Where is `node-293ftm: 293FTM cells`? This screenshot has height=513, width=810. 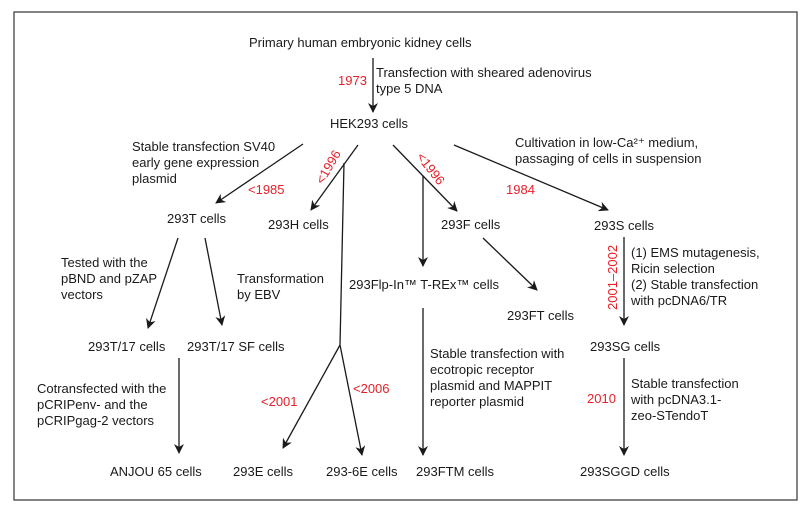
node-293ftm: 293FTM cells is located at coordinates (455, 471).